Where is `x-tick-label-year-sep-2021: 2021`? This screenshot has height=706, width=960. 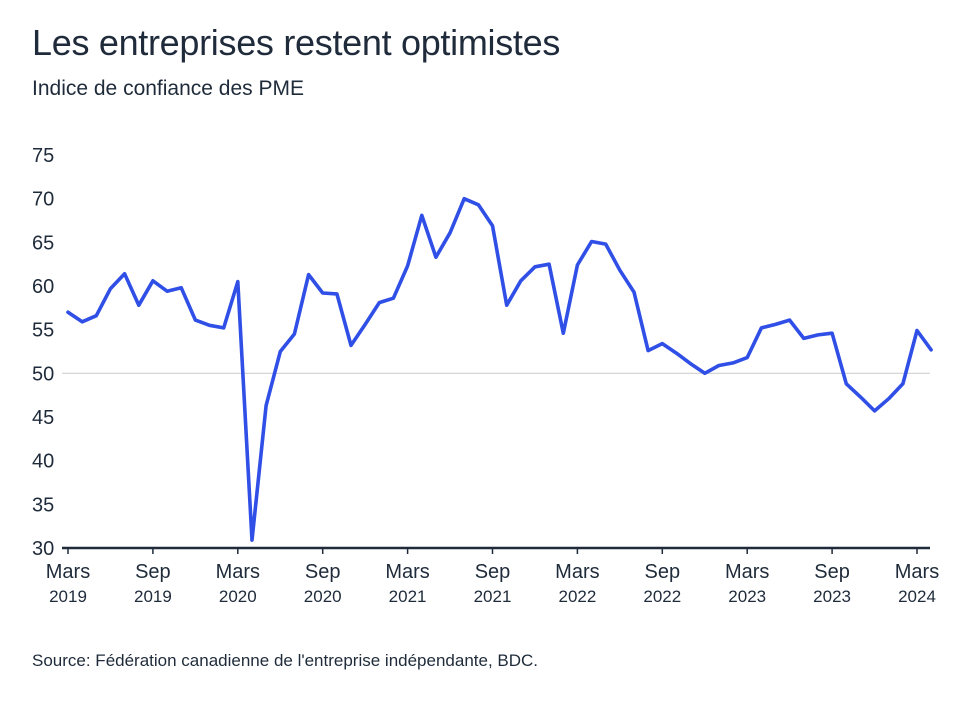
x-tick-label-year-sep-2021: 2021 is located at coordinates (493, 596).